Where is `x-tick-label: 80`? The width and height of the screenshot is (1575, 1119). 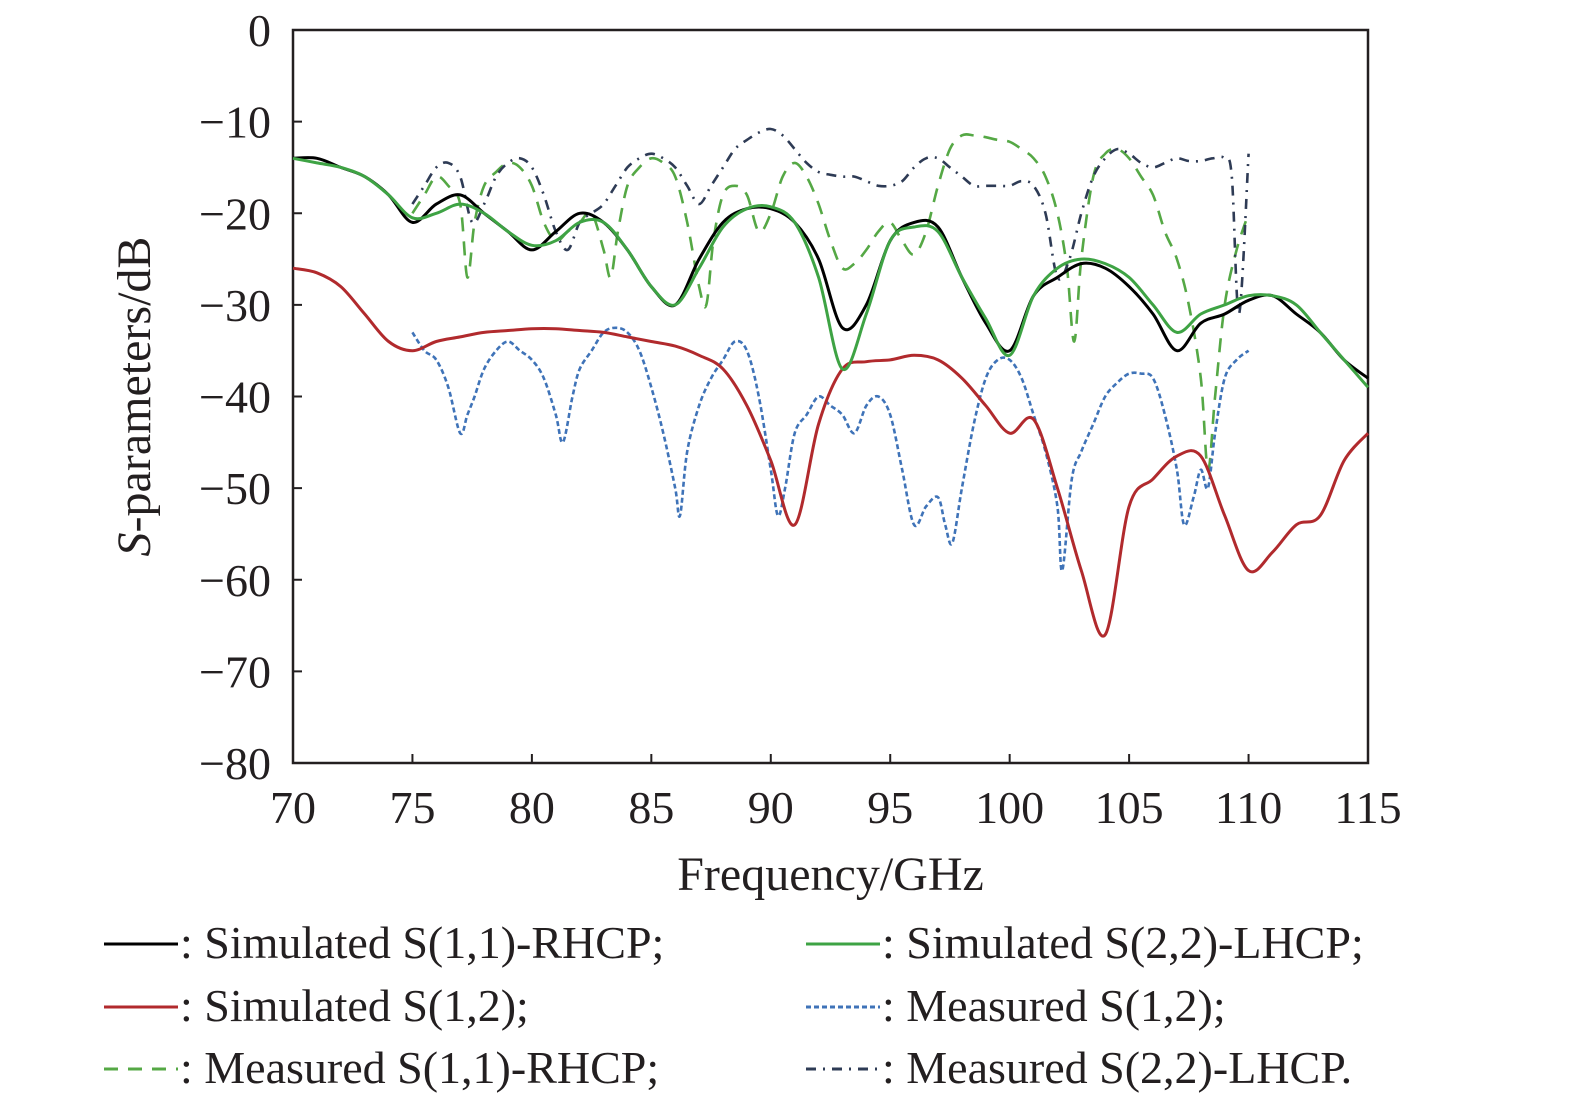 x-tick-label: 80 is located at coordinates (532, 807).